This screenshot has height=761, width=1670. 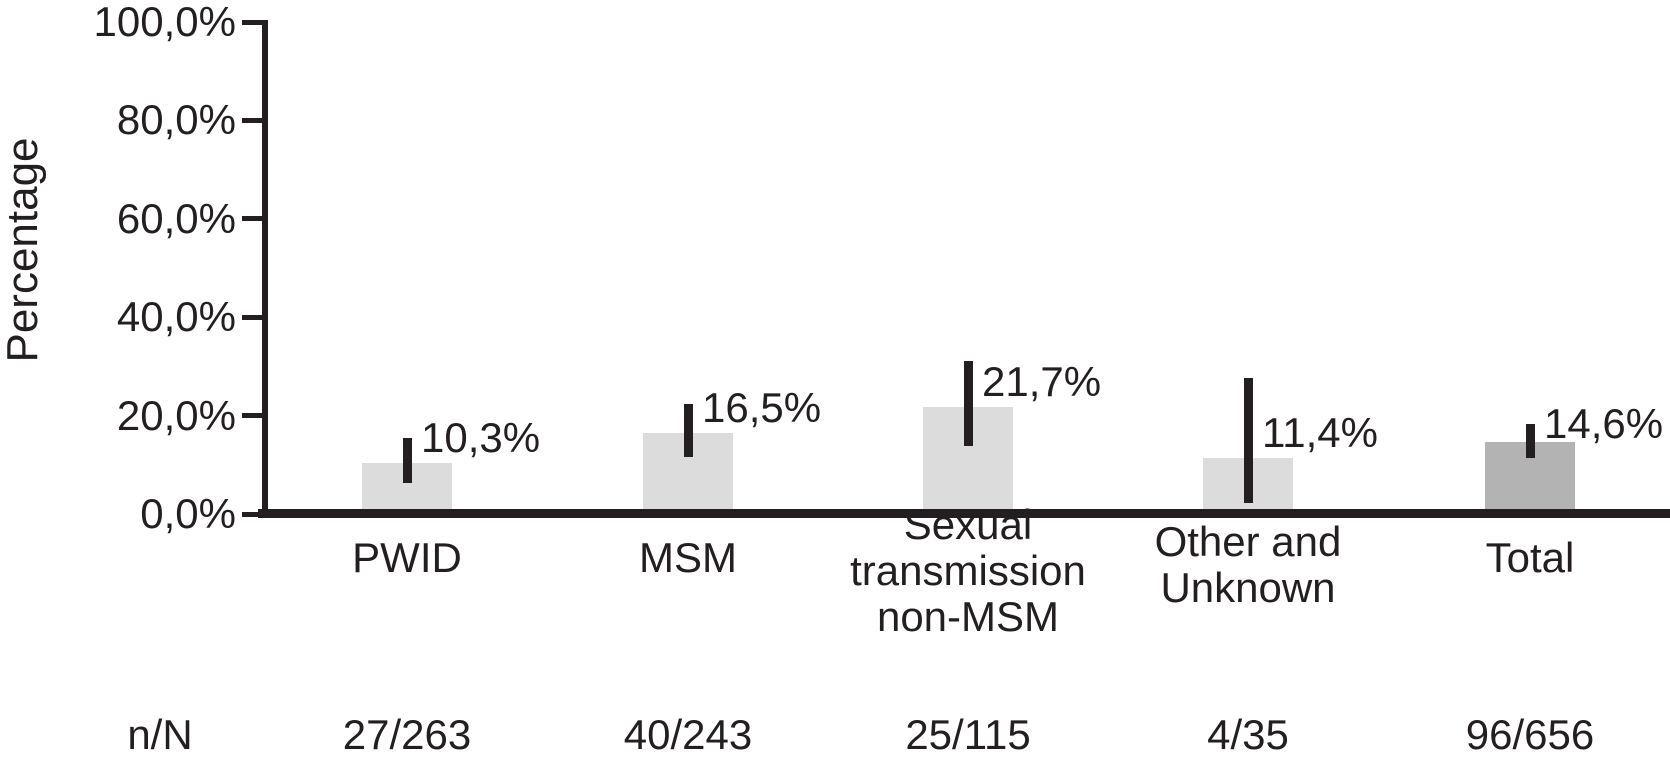 I want to click on x-axis-line, so click(x=964, y=513).